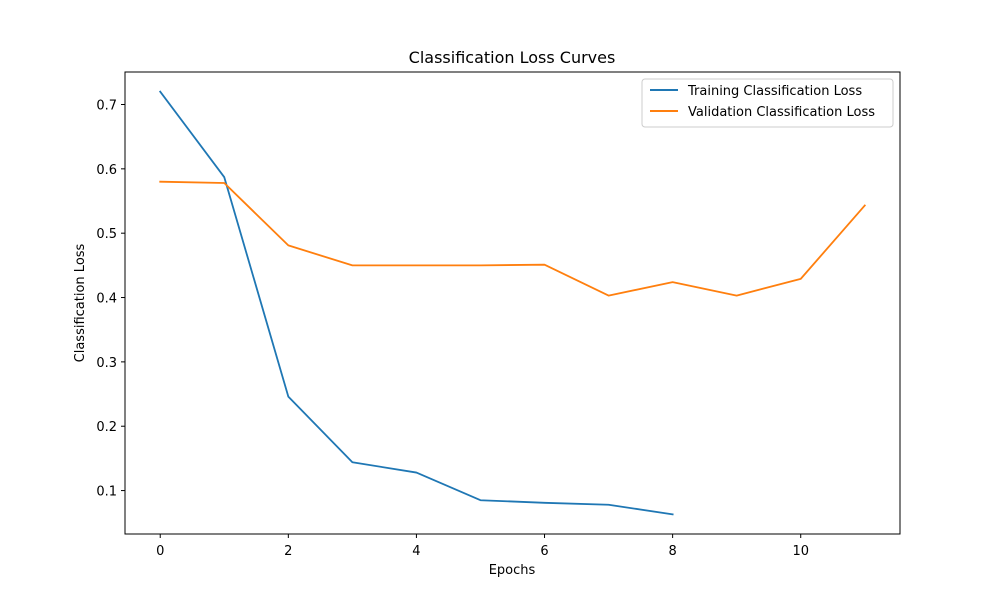 This screenshot has width=1000, height=600. I want to click on x-tick-label: 4, so click(416, 551).